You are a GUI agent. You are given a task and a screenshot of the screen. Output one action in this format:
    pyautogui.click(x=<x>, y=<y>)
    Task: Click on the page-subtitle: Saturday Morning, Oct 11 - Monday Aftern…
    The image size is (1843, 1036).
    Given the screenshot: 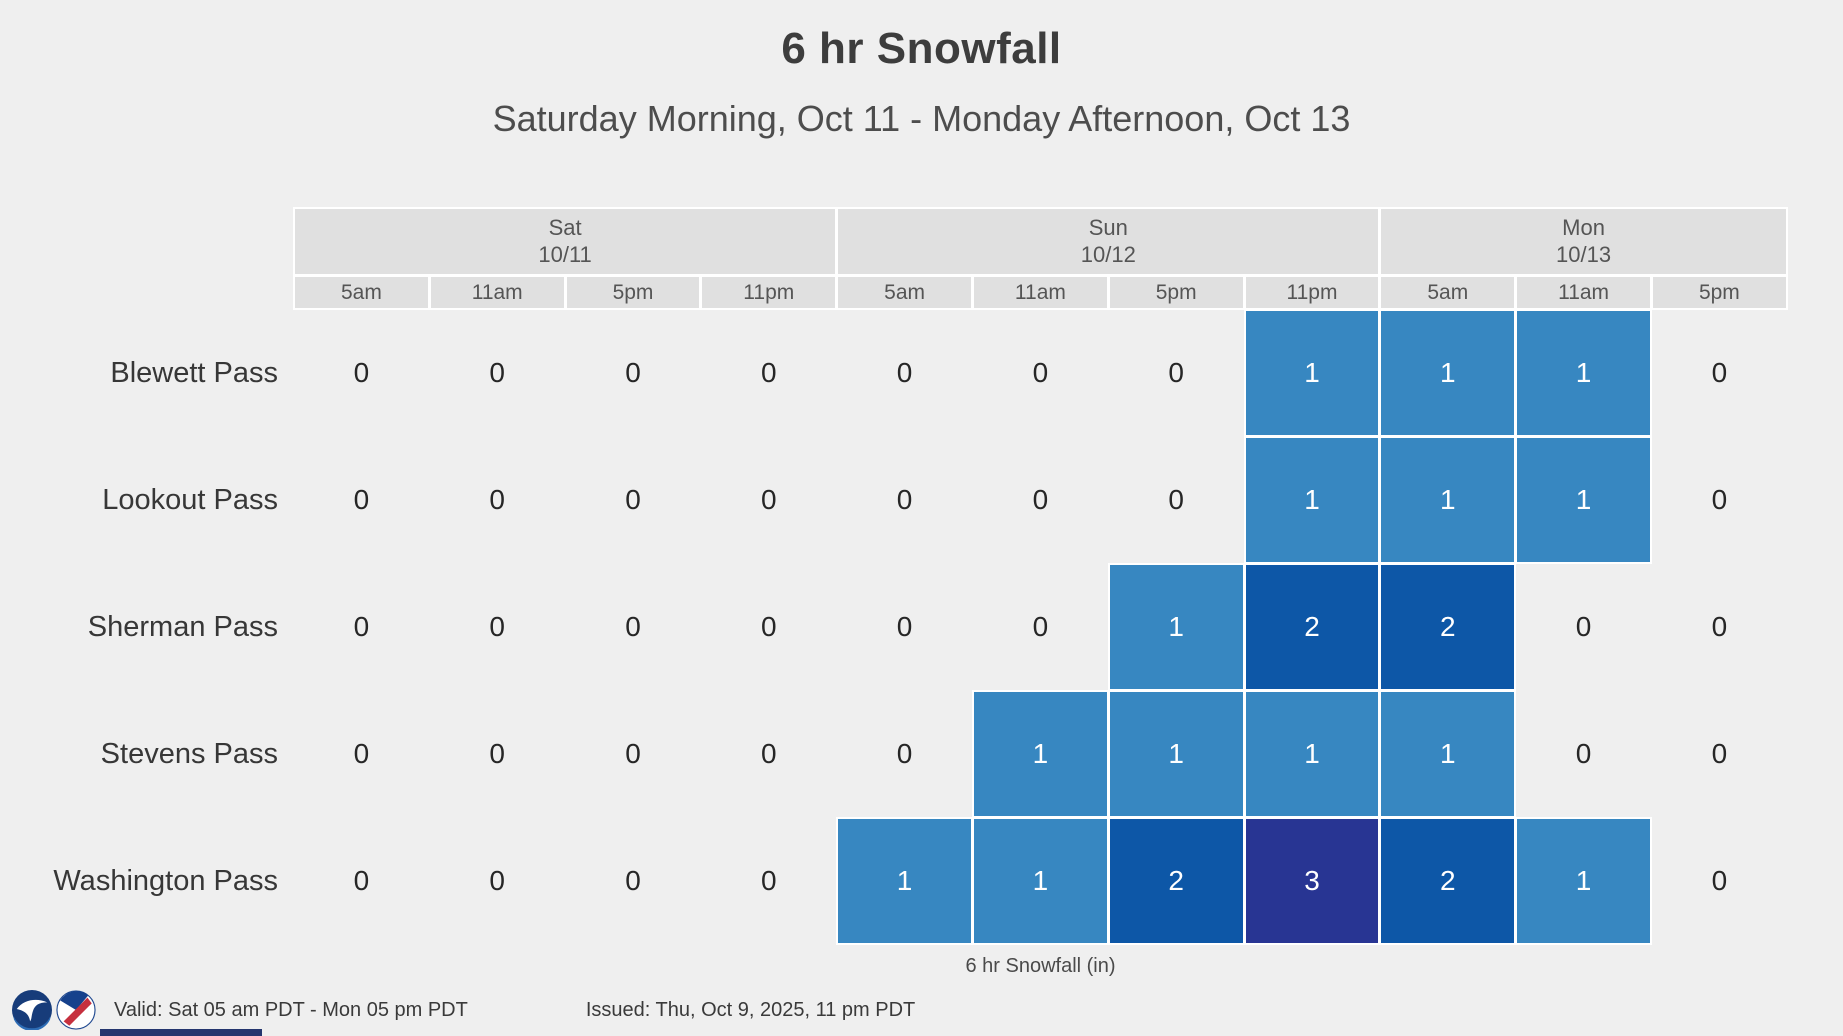 What is the action you would take?
    pyautogui.click(x=921, y=118)
    